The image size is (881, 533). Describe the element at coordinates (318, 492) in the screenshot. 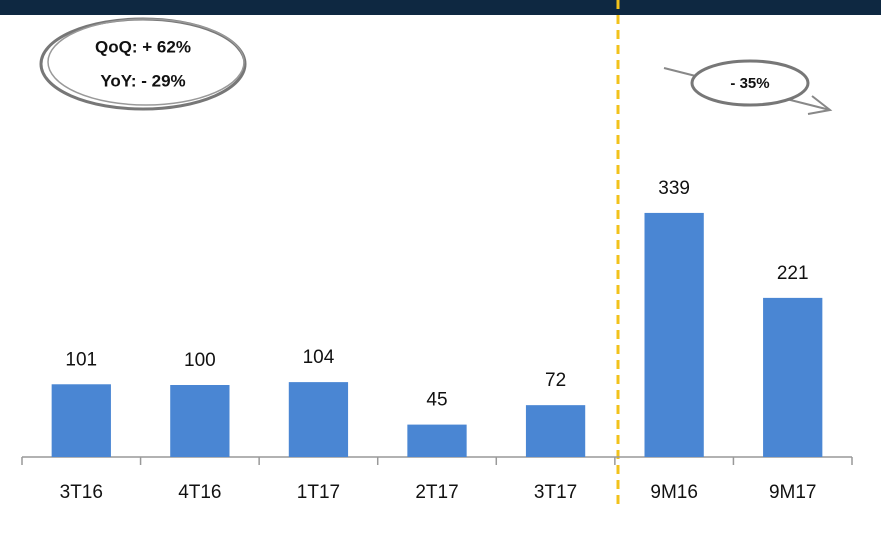

I see `x-tick-label: 1T17` at that location.